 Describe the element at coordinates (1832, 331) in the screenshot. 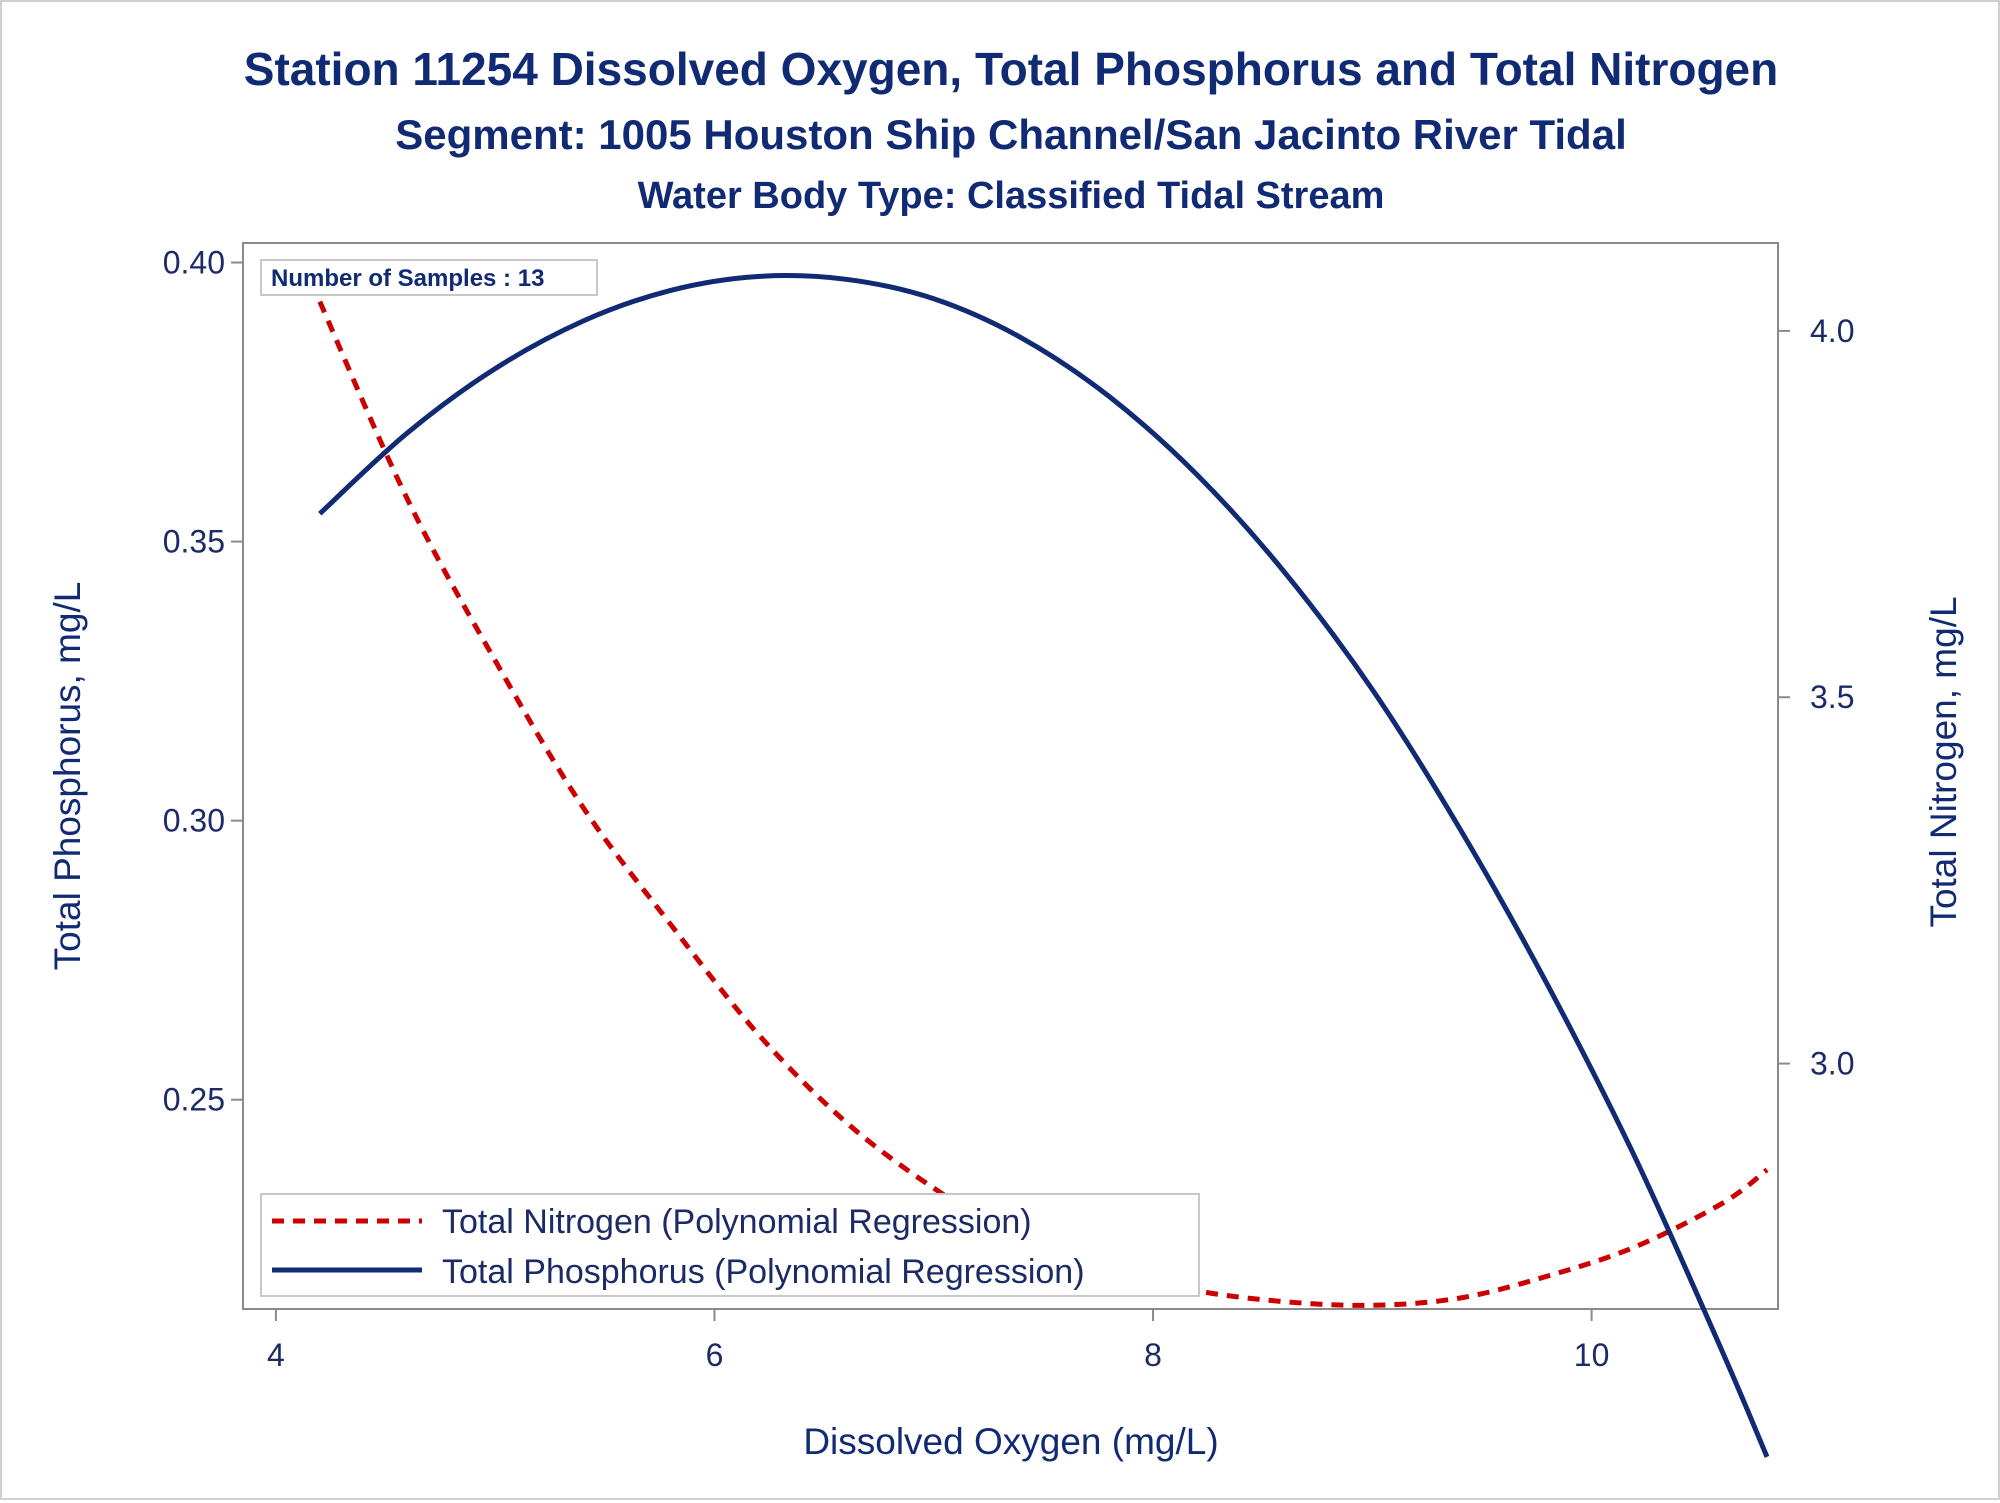

I see `y2-tick-label: 4.0` at that location.